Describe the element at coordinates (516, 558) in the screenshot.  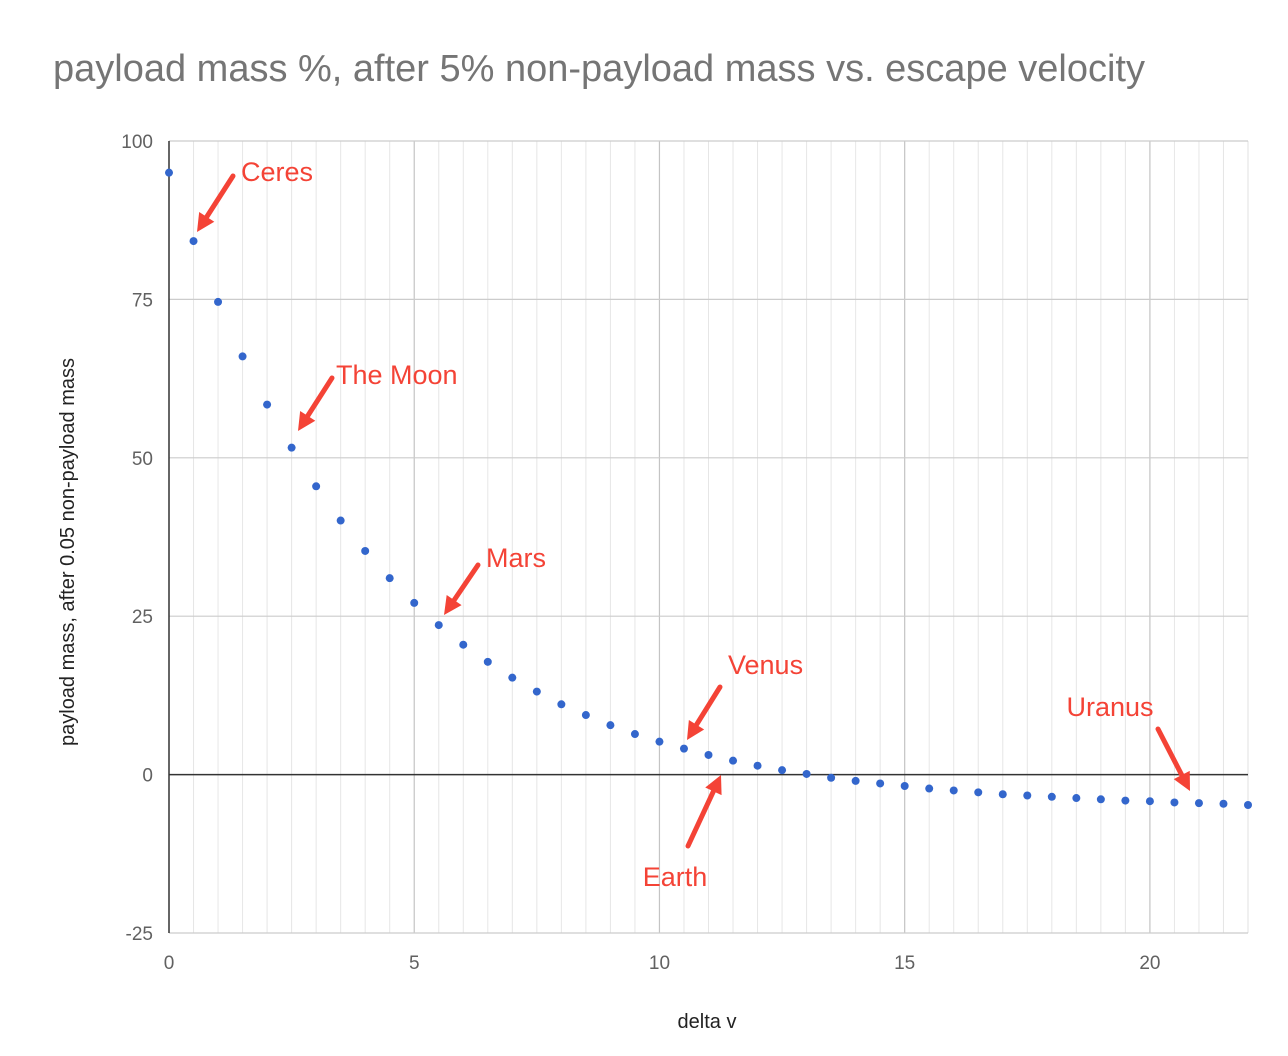
I see `annotation-label: Mars` at that location.